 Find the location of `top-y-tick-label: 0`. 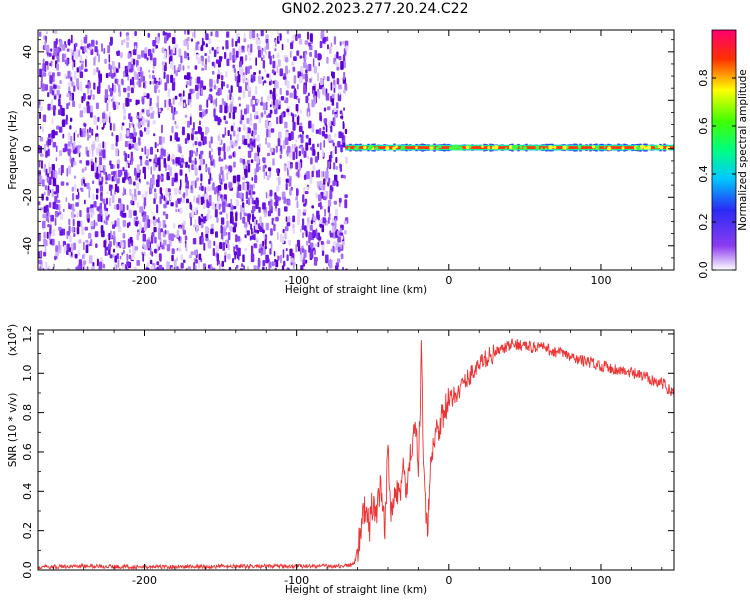

top-y-tick-label: 0 is located at coordinates (27, 148).